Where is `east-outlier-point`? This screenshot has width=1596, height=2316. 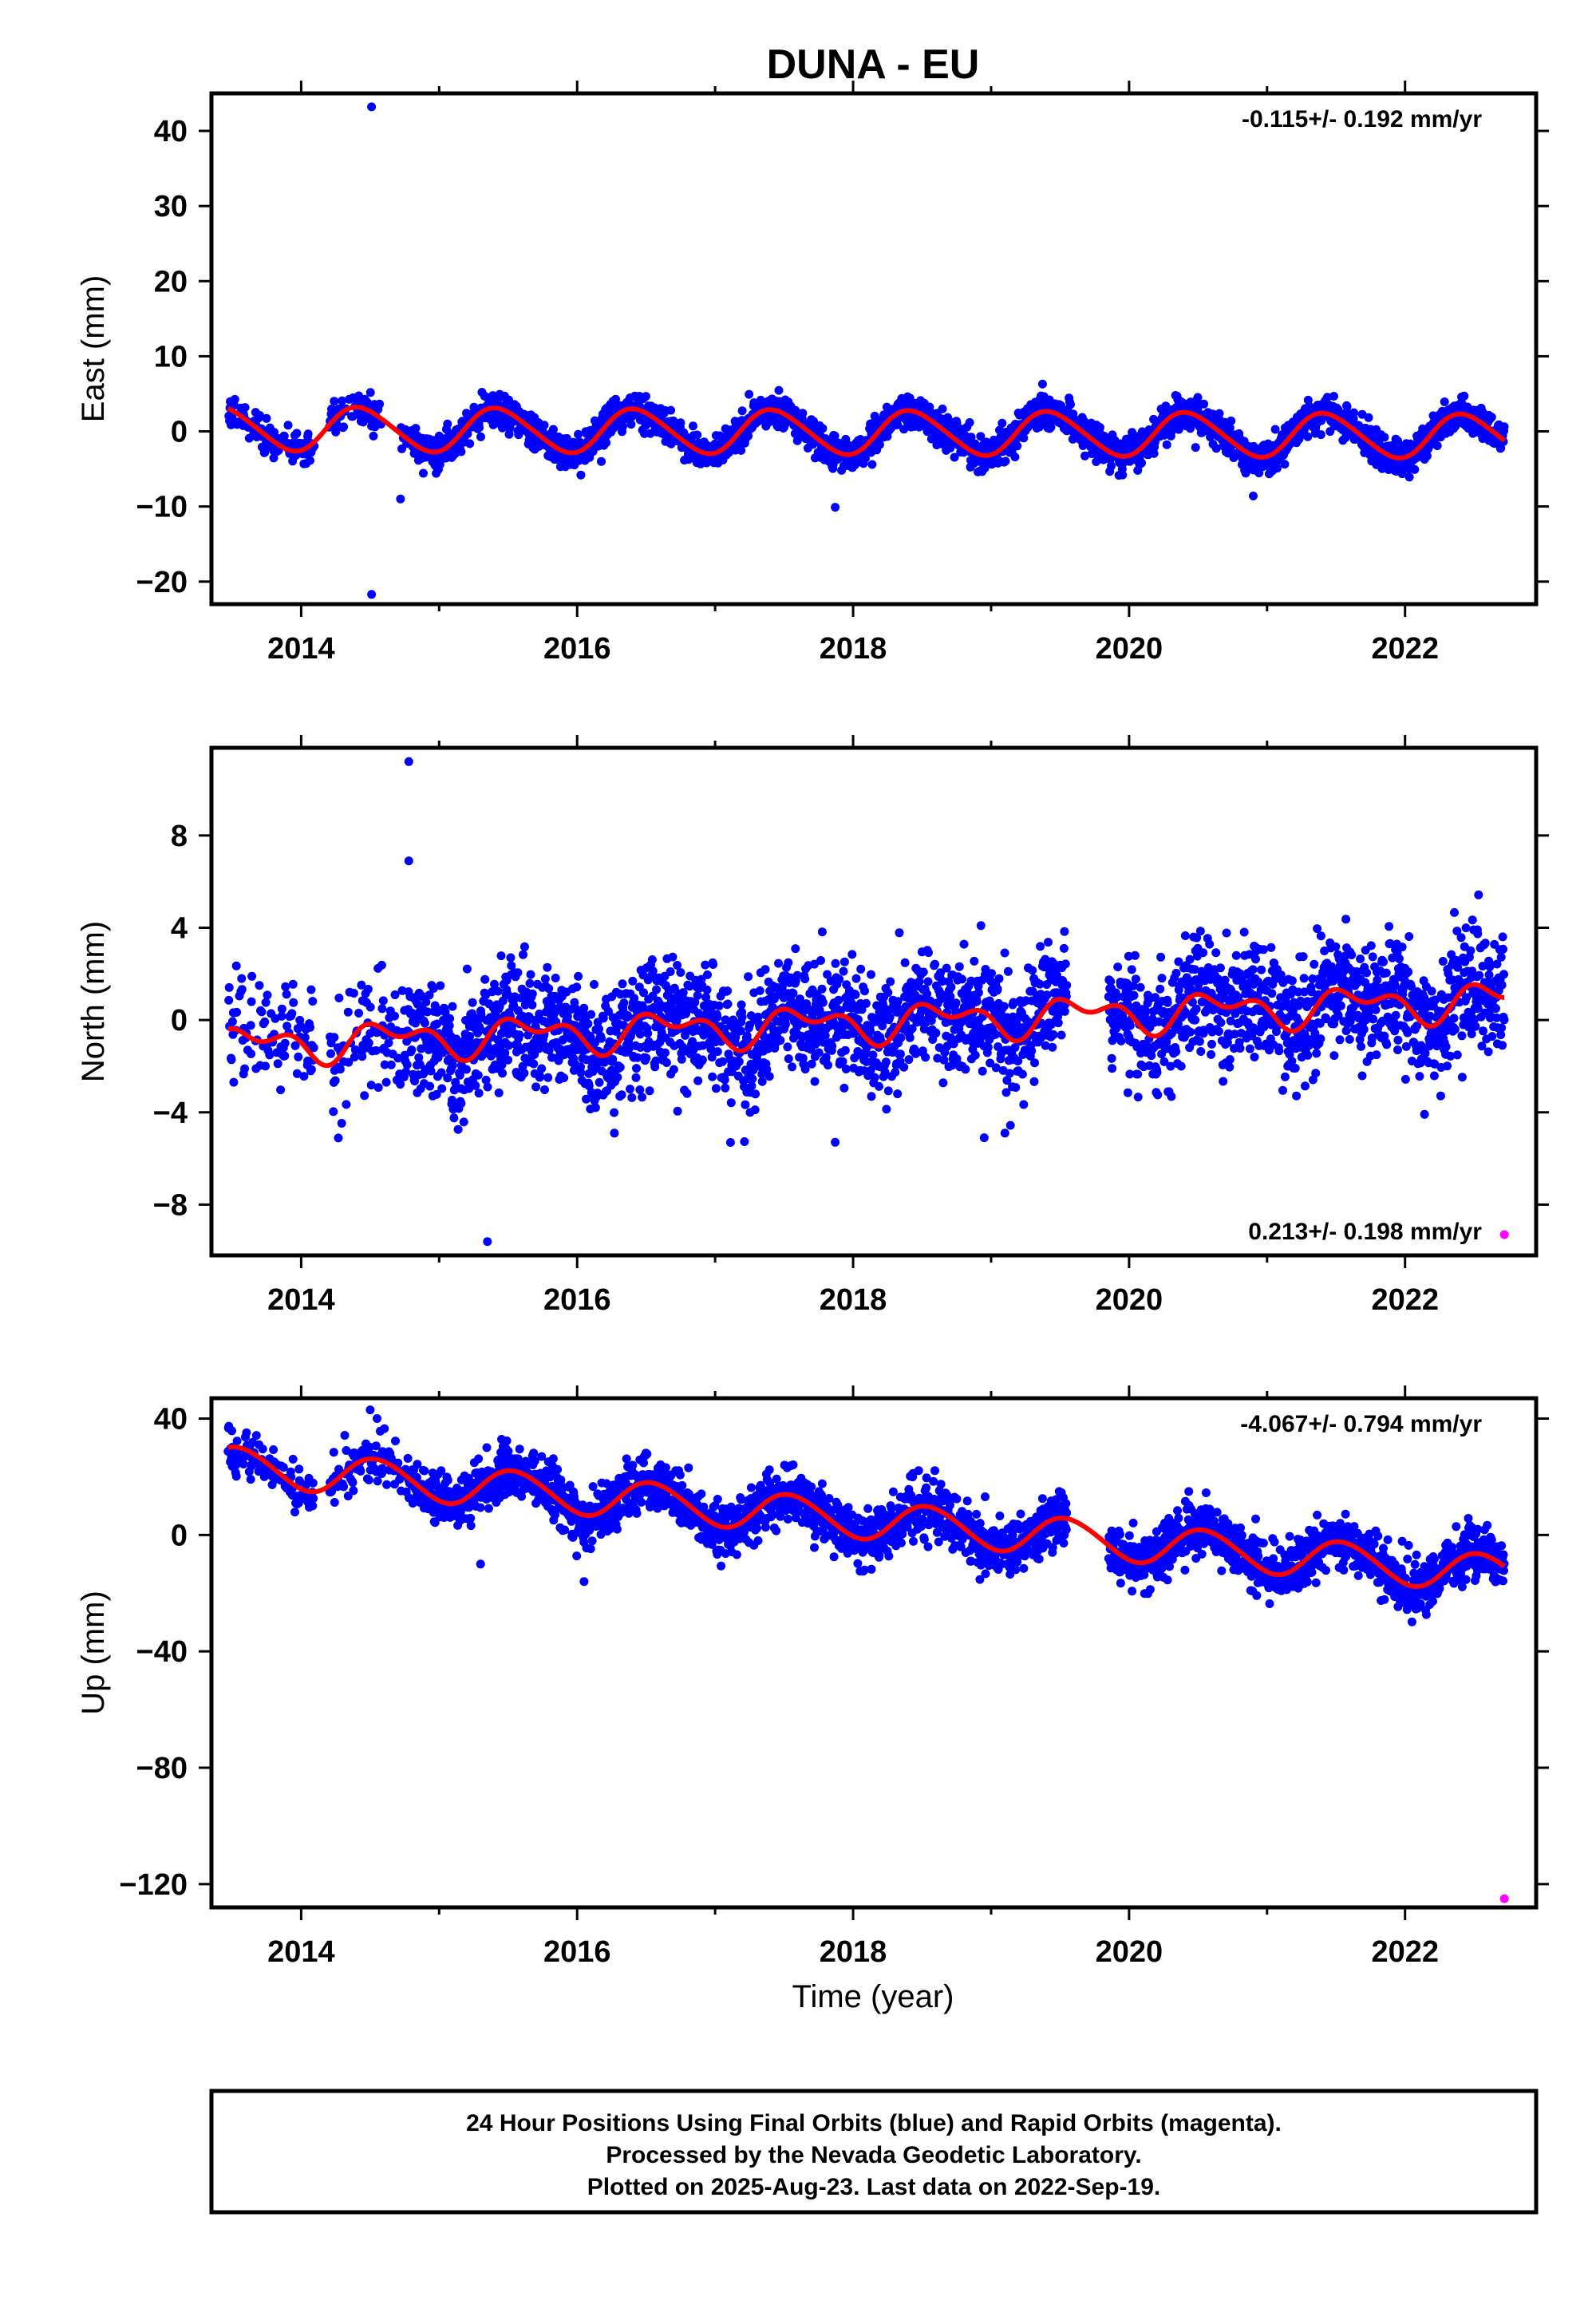 east-outlier-point is located at coordinates (400, 499).